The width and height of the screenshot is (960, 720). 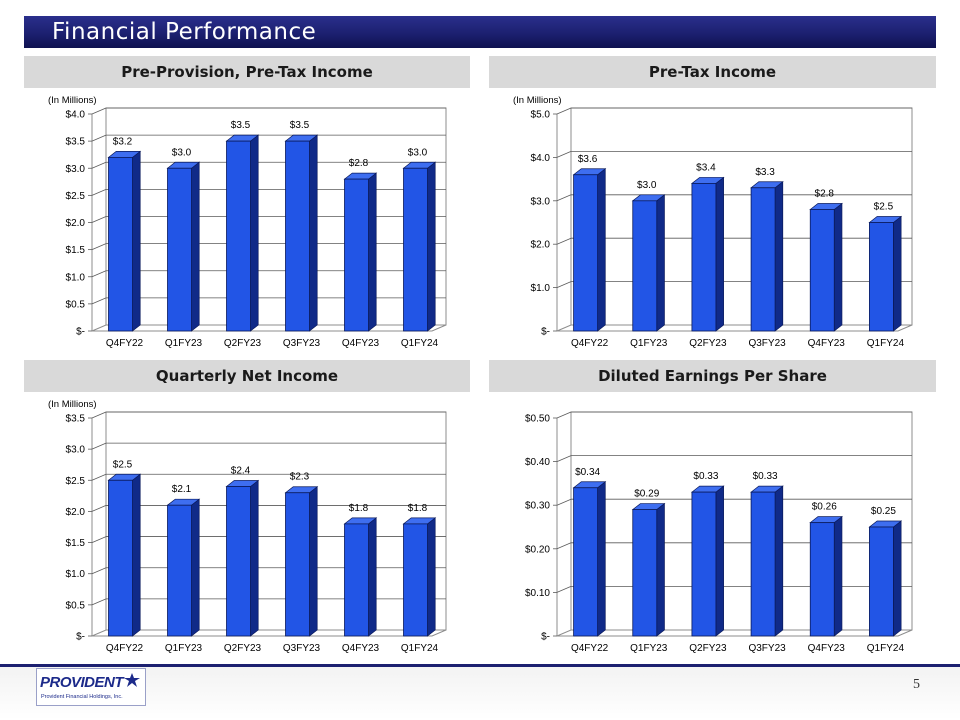 I want to click on page-title: Financial Performance, so click(x=184, y=32).